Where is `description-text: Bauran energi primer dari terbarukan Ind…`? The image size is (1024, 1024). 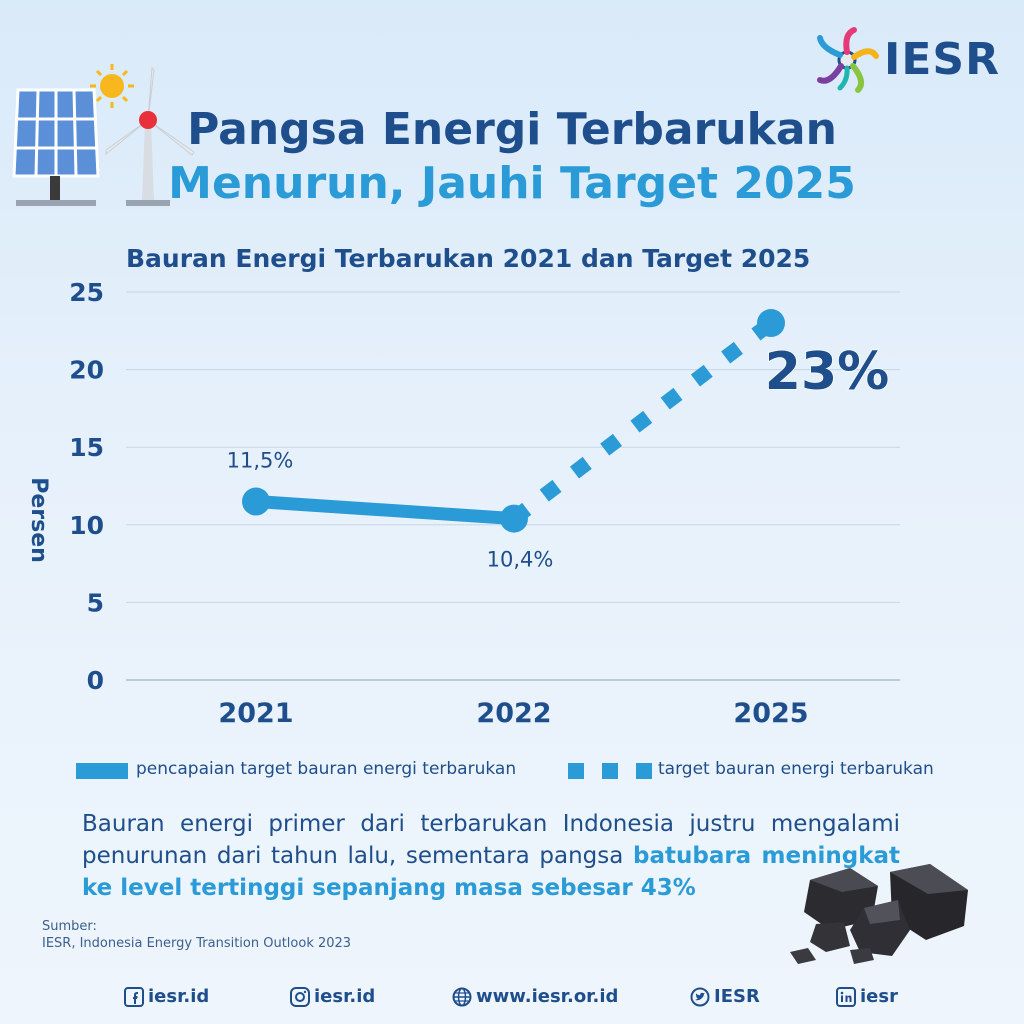 description-text: Bauran energi primer dari terbarukan Ind… is located at coordinates (491, 856).